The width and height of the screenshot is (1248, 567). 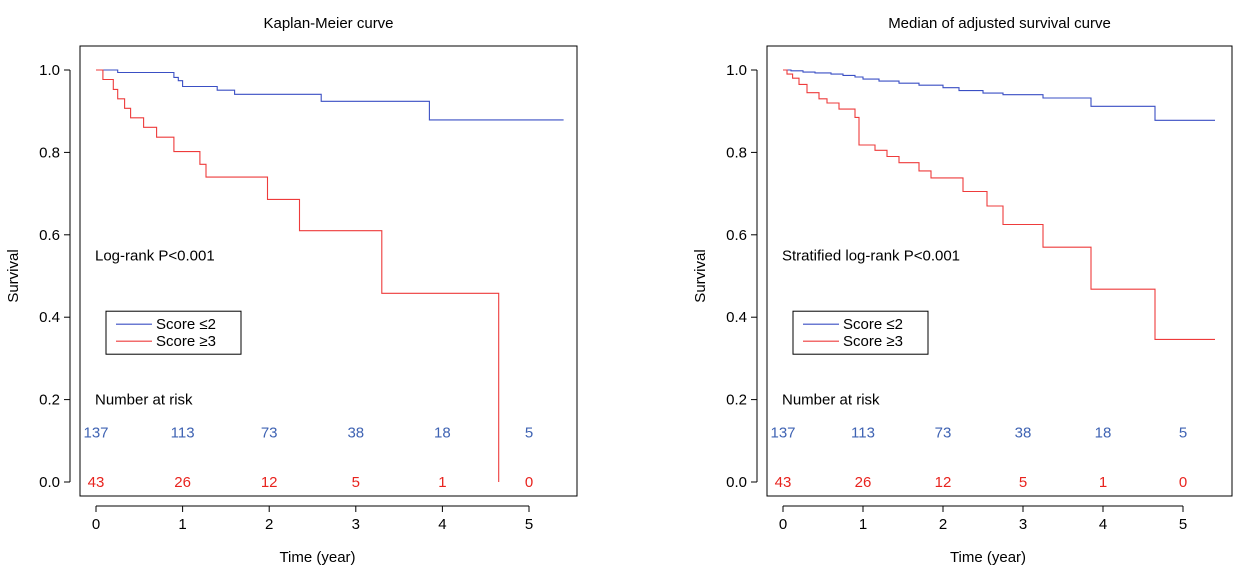 What do you see at coordinates (999, 23) in the screenshot?
I see `chart-title: Median of adjusted survival curve` at bounding box center [999, 23].